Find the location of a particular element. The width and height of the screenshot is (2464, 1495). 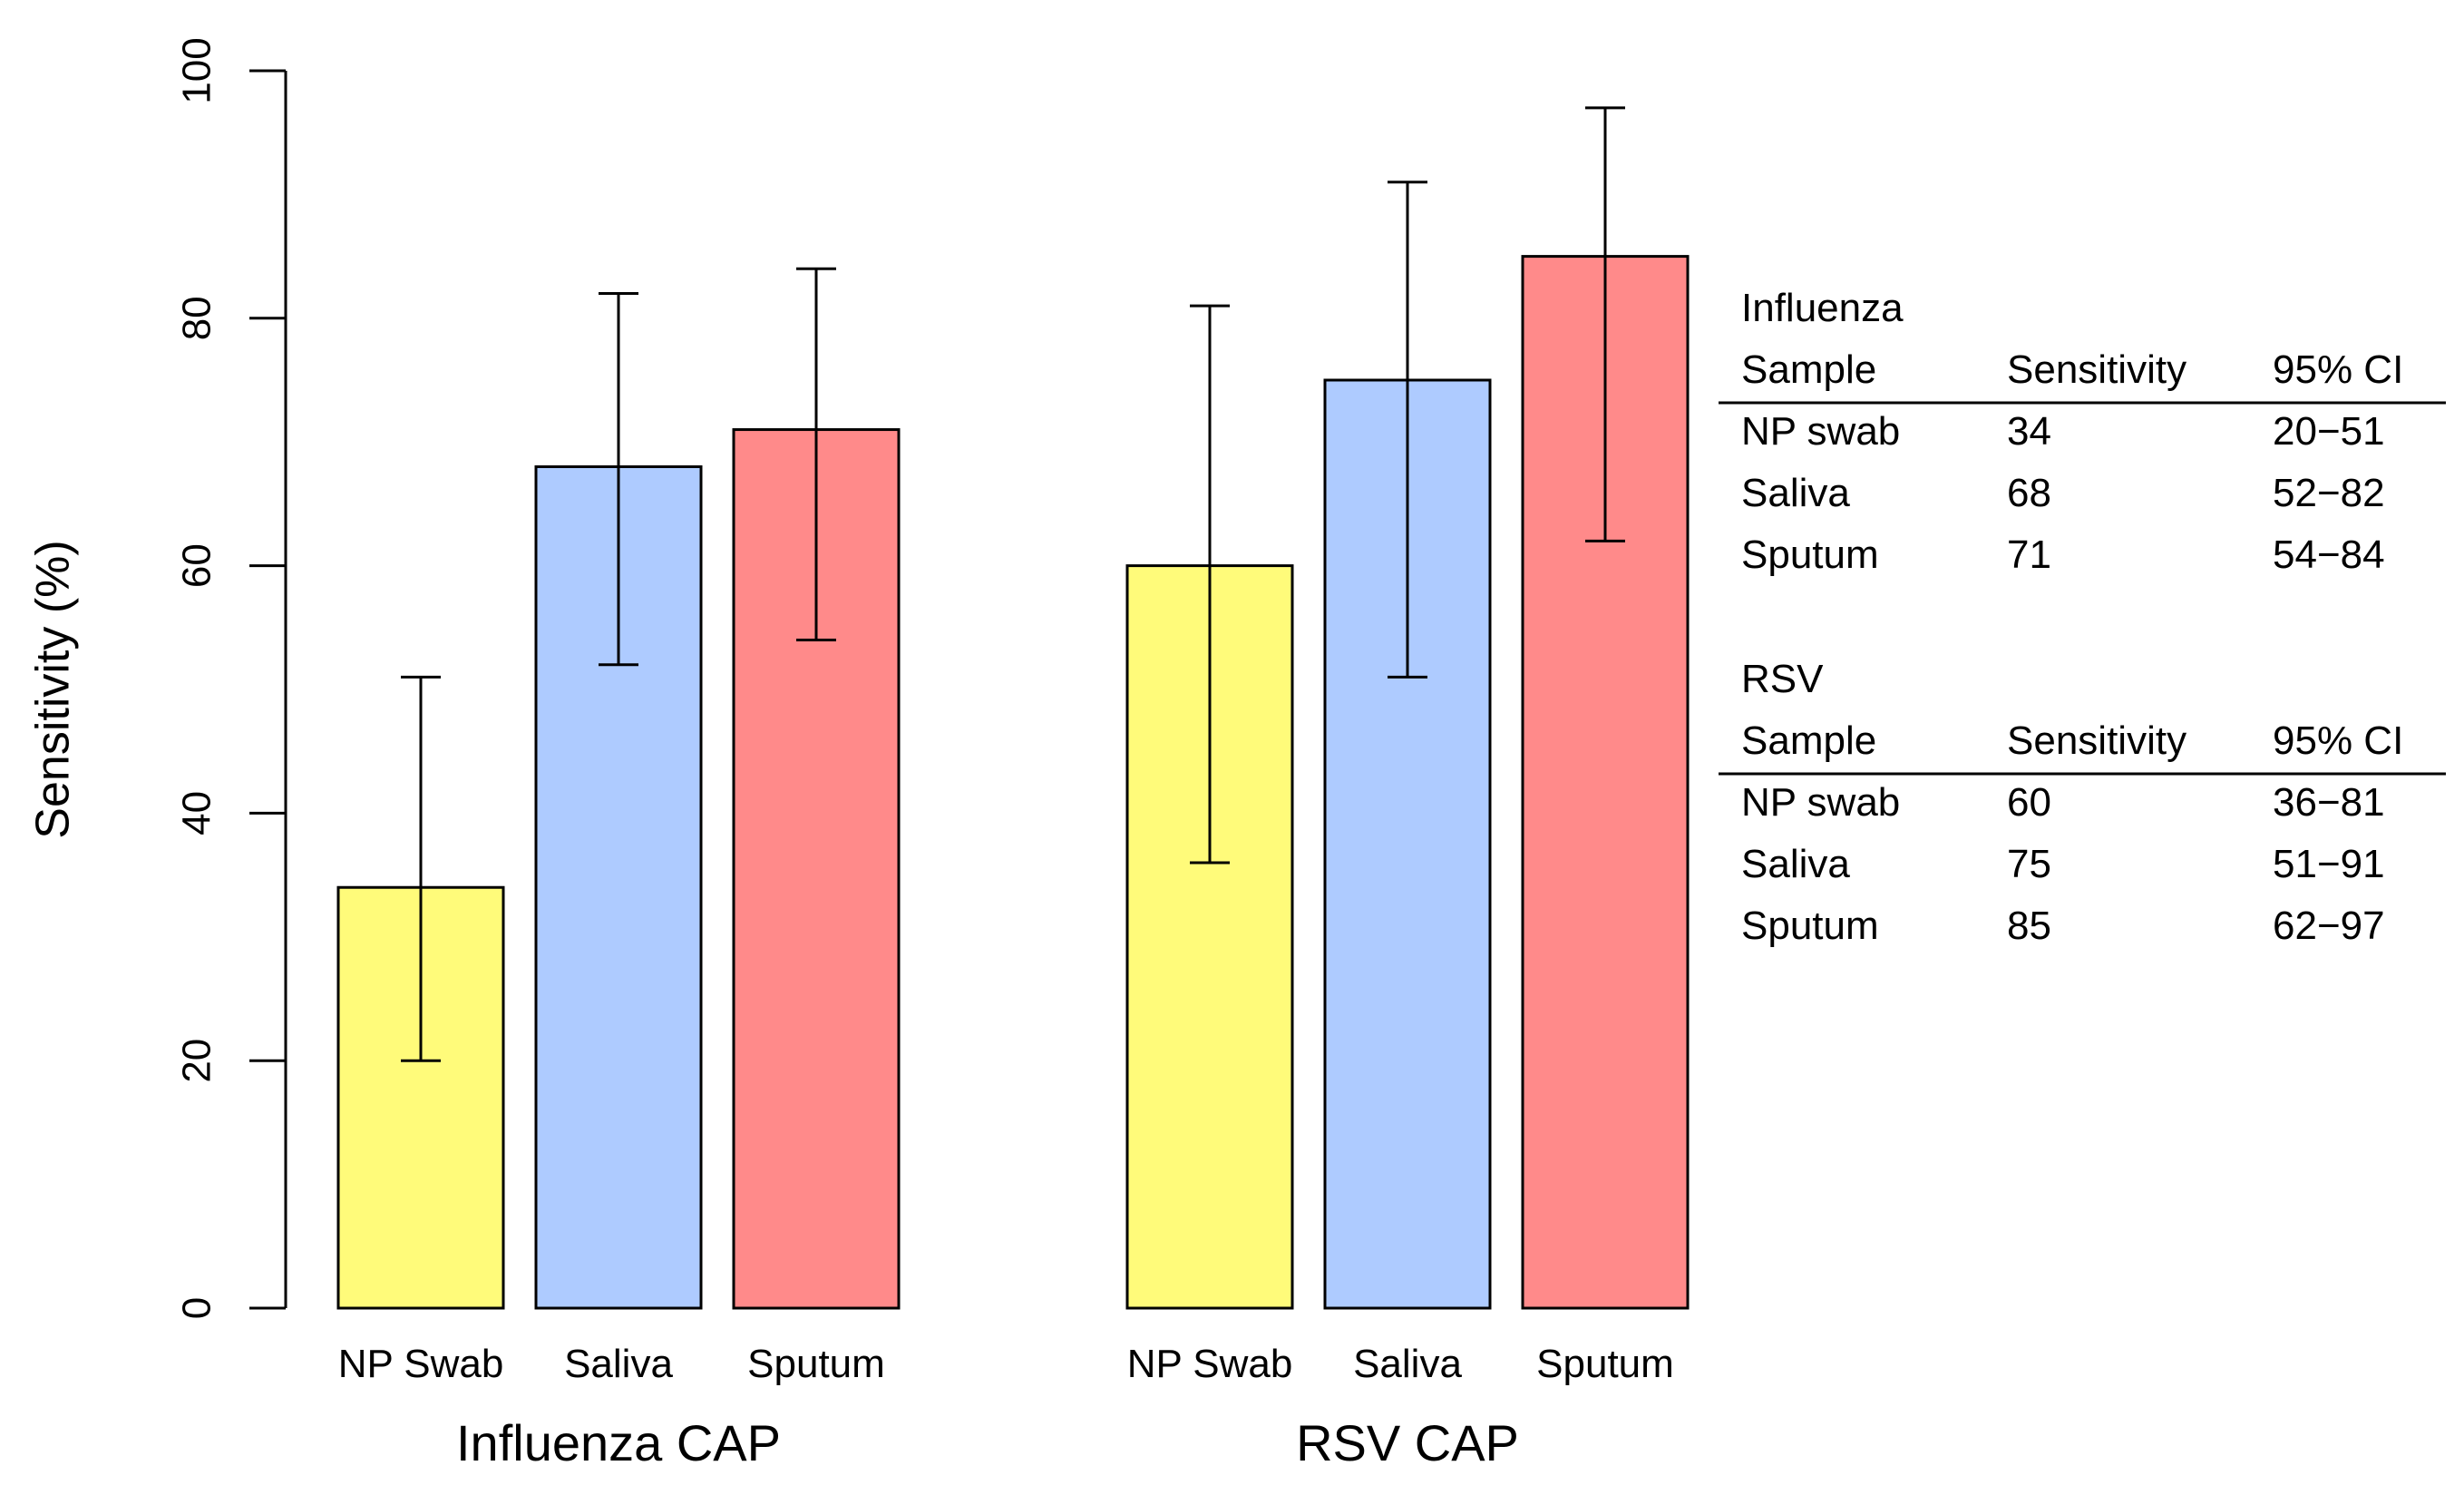

table-cell: 54−84 is located at coordinates (2329, 555).